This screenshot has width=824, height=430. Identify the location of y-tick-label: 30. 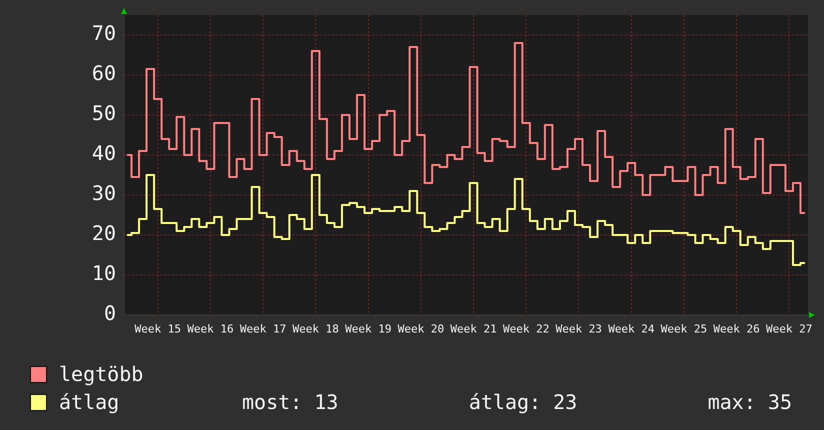
(104, 193).